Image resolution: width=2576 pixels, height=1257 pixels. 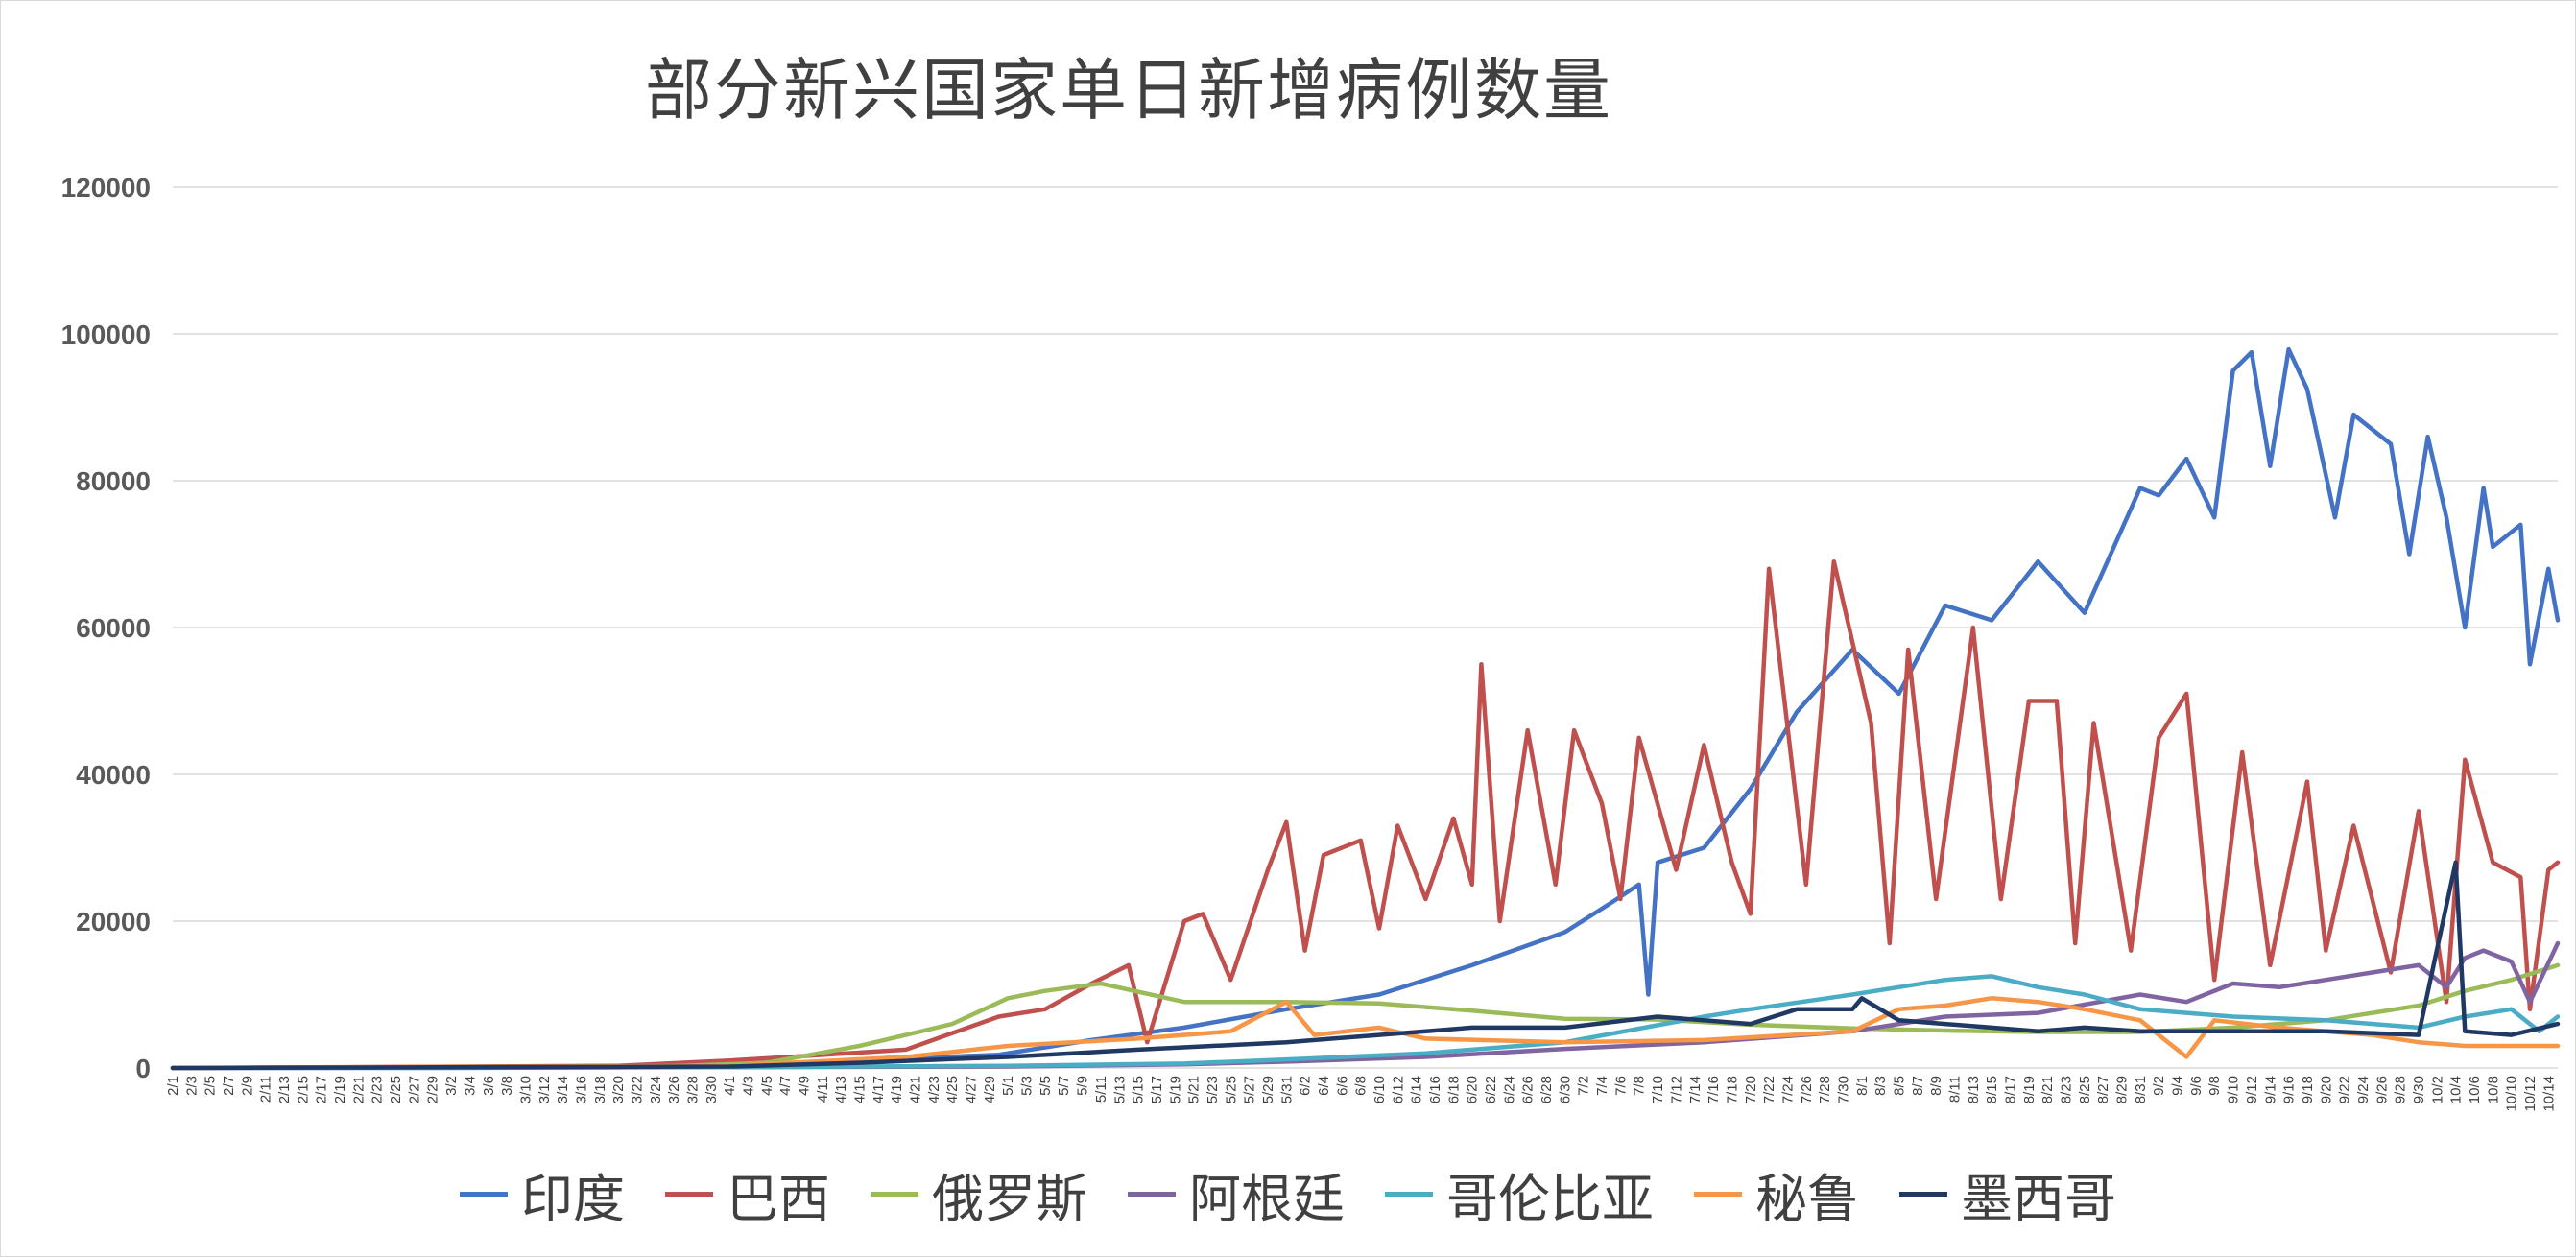 What do you see at coordinates (692, 1090) in the screenshot?
I see `x-tick-label: 3/28` at bounding box center [692, 1090].